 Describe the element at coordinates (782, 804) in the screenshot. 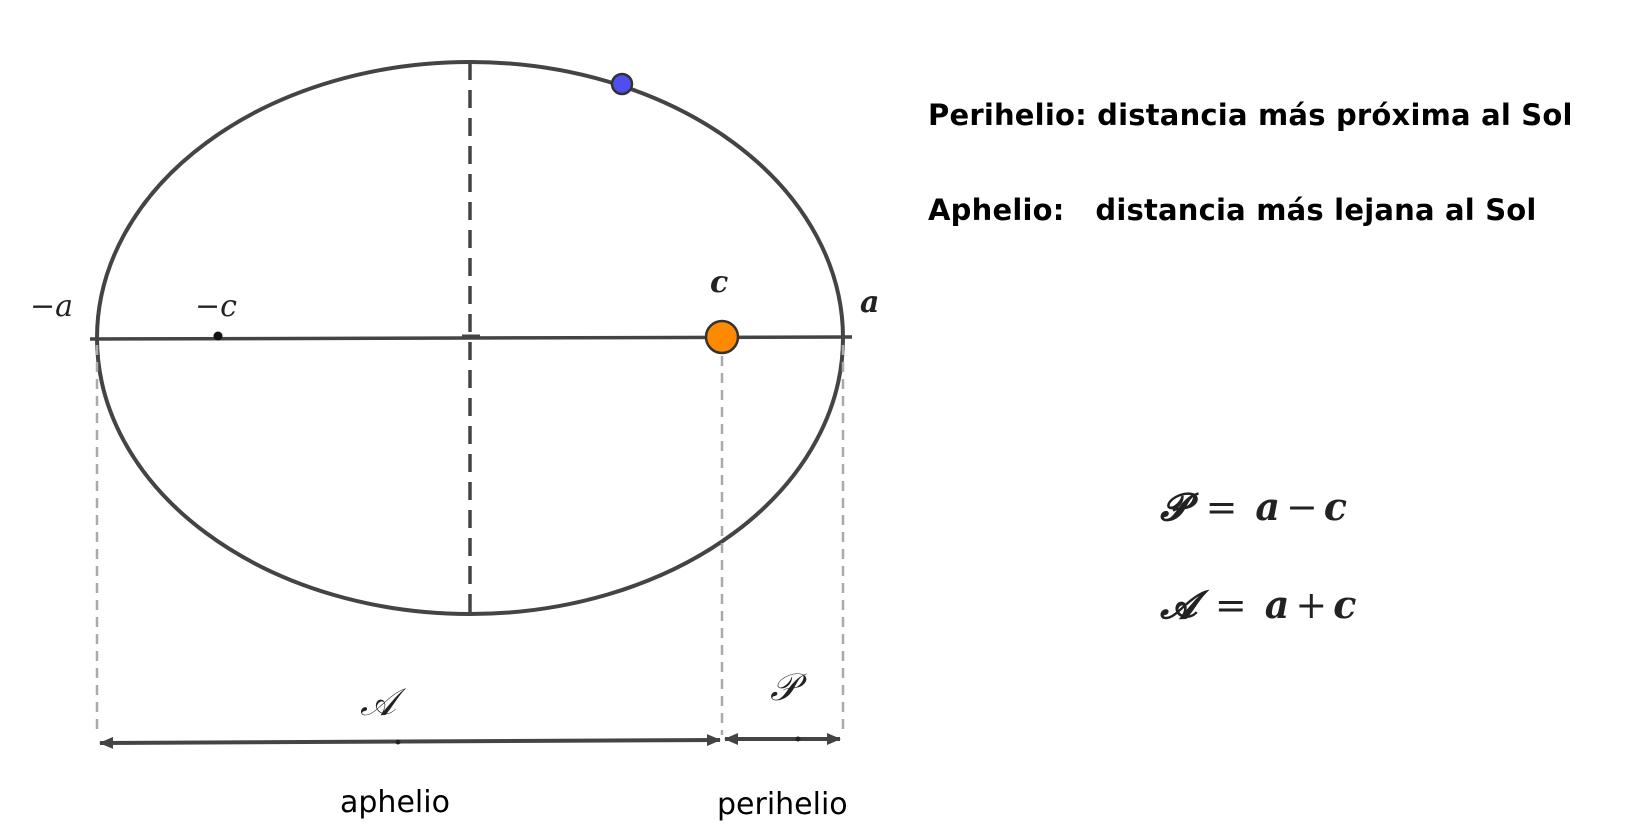

I see `perihelio-label: perihelio` at that location.